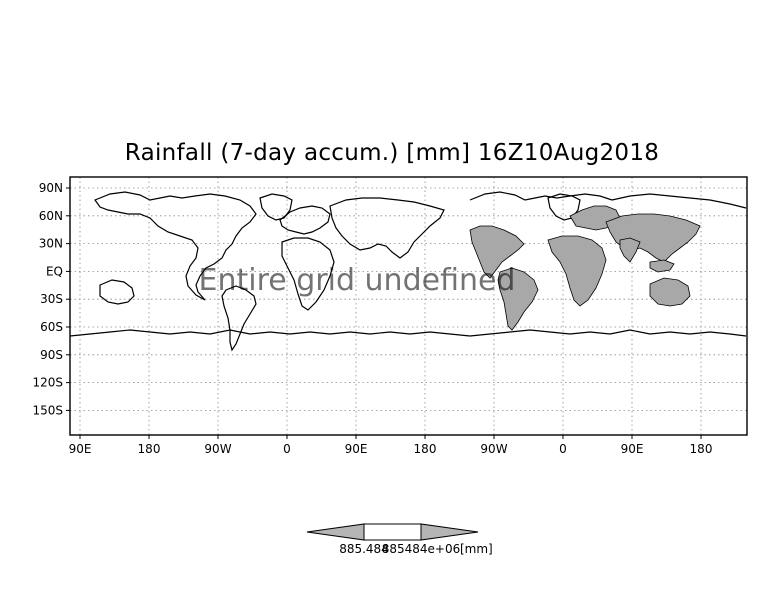 Image resolution: width=784 pixels, height=612 pixels. Describe the element at coordinates (47, 383) in the screenshot. I see `y-tick-label: 120S` at that location.